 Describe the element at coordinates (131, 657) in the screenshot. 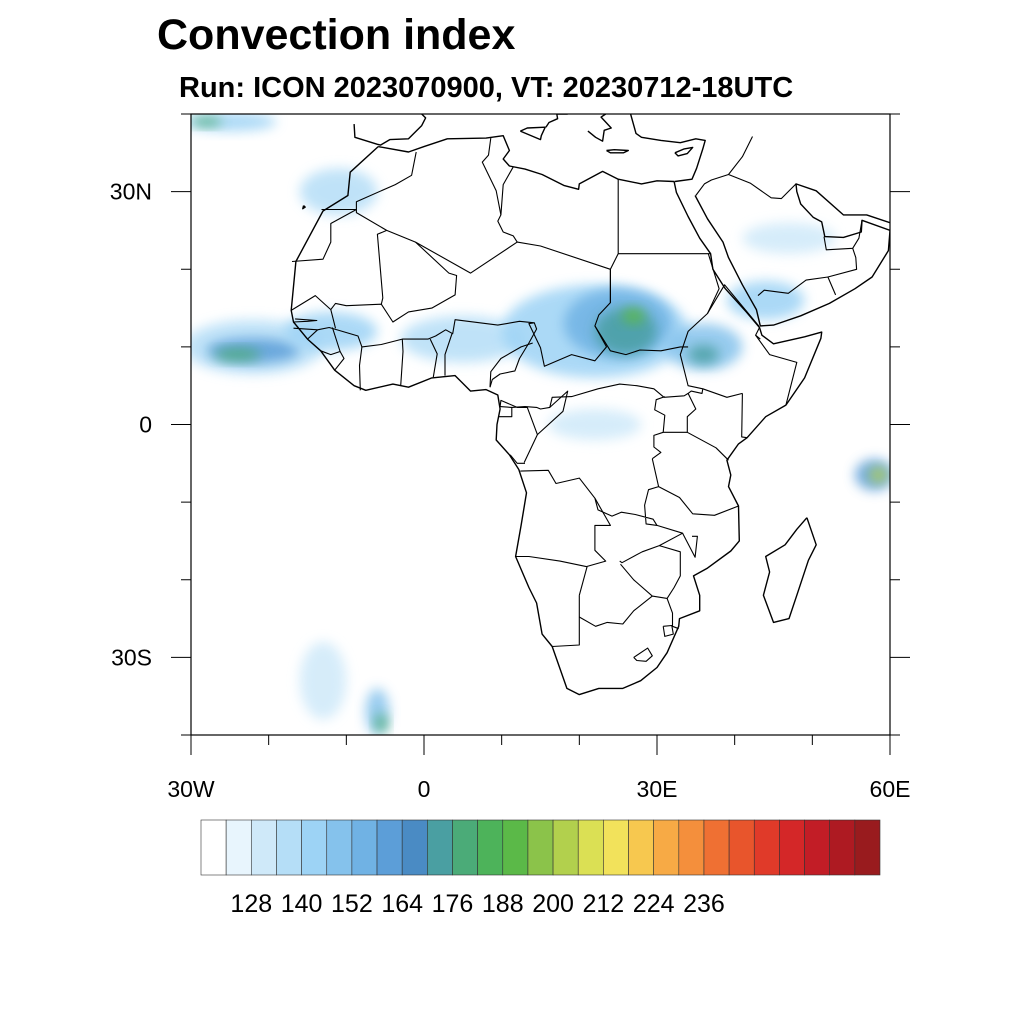

I see `lat-label: 30S` at that location.